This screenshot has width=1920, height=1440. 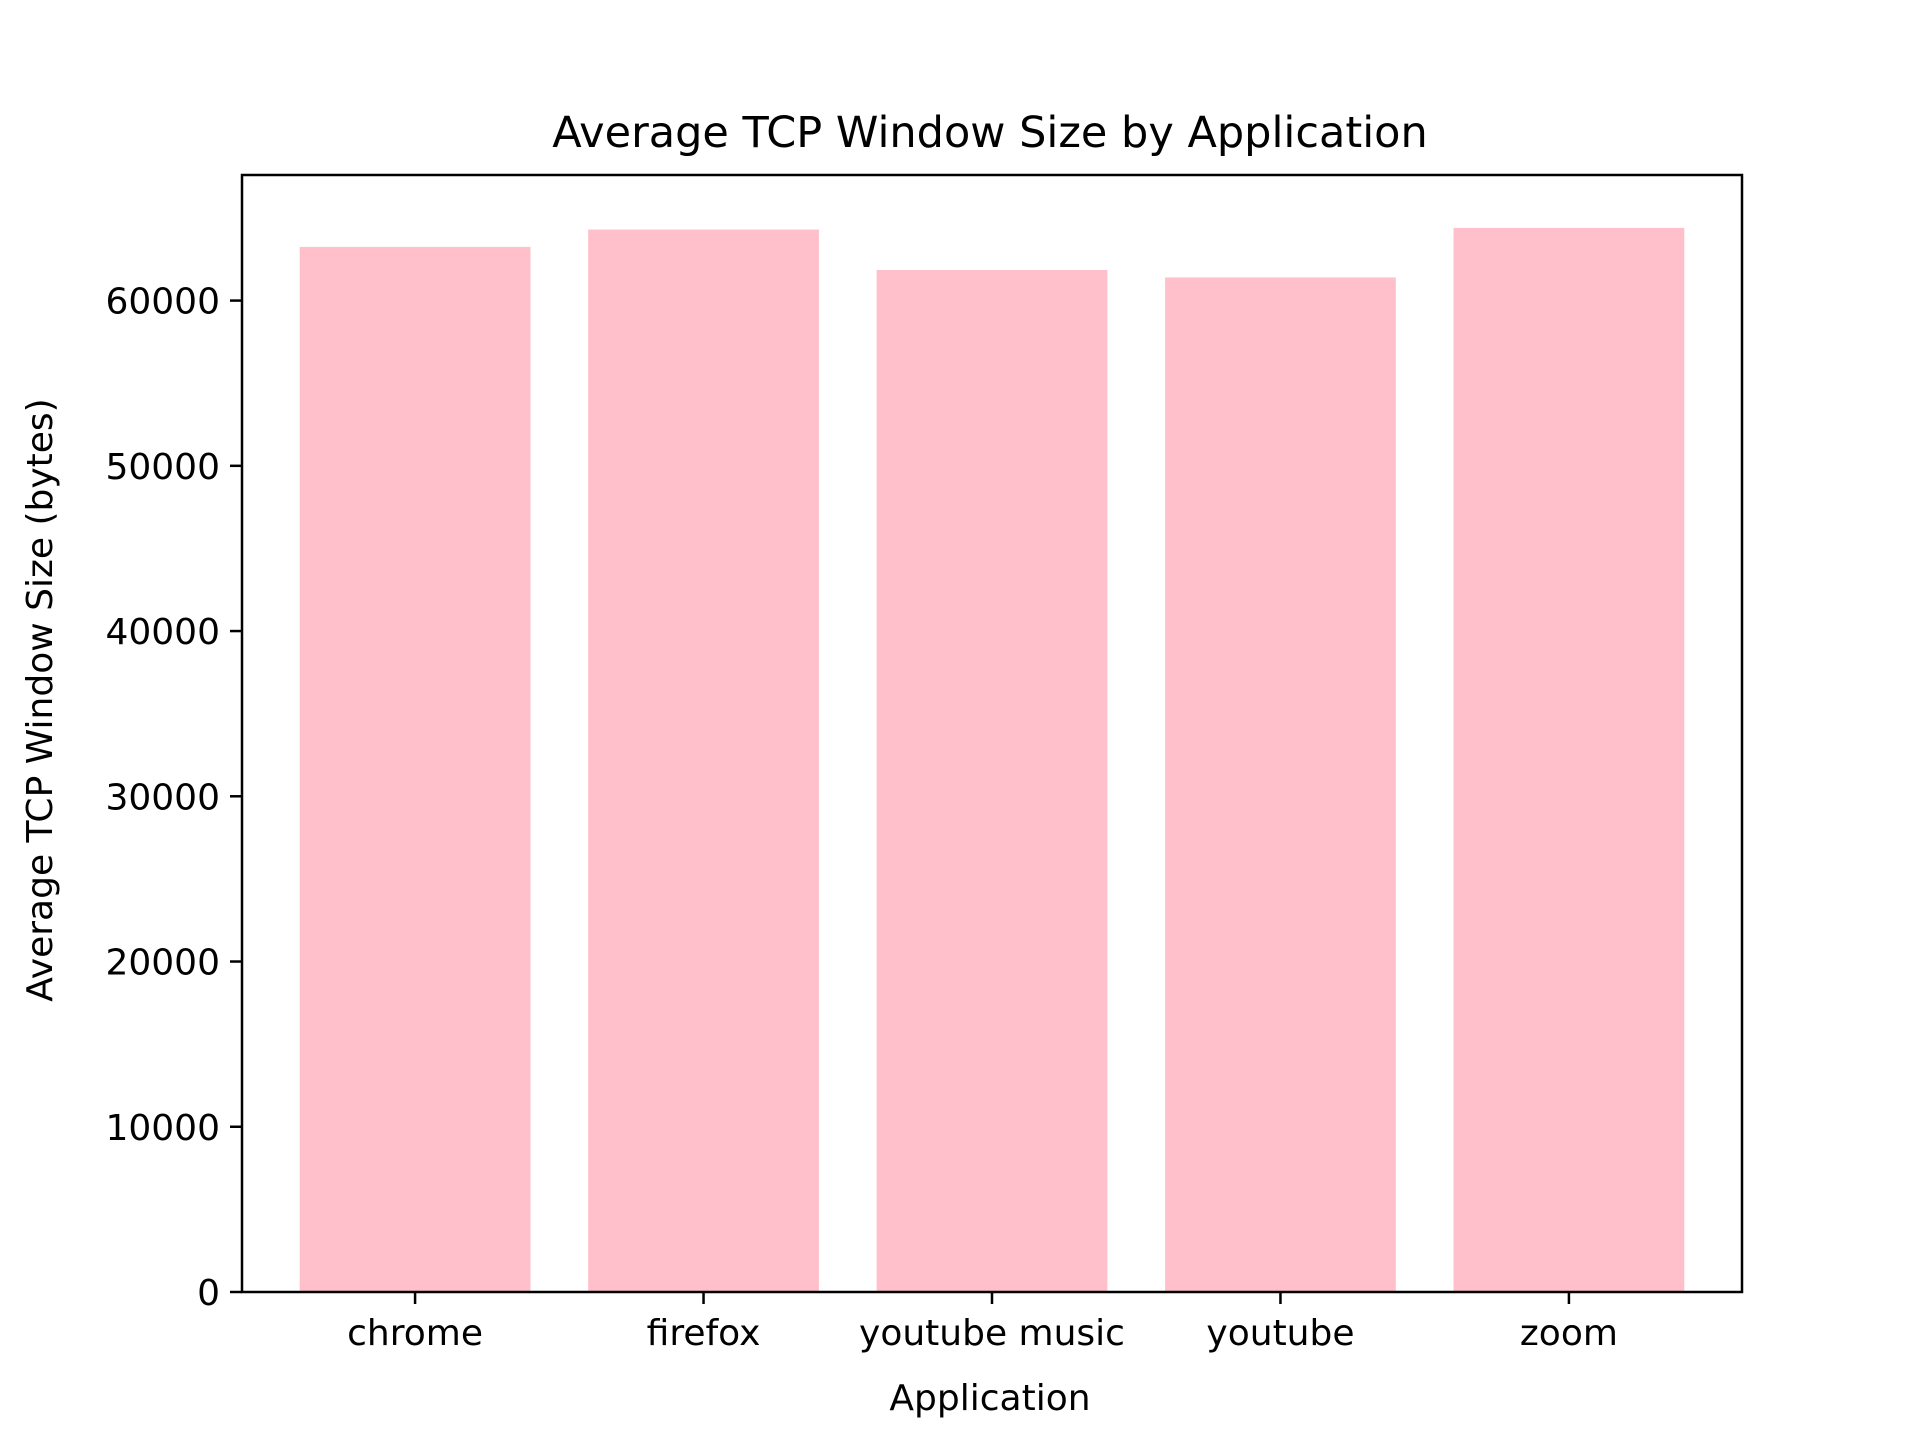 What do you see at coordinates (989, 1398) in the screenshot?
I see `x-axis-label: Application` at bounding box center [989, 1398].